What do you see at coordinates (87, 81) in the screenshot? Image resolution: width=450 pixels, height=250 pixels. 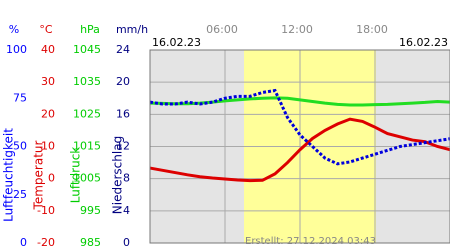 I see `y-tick-label: 1035` at bounding box center [87, 81].